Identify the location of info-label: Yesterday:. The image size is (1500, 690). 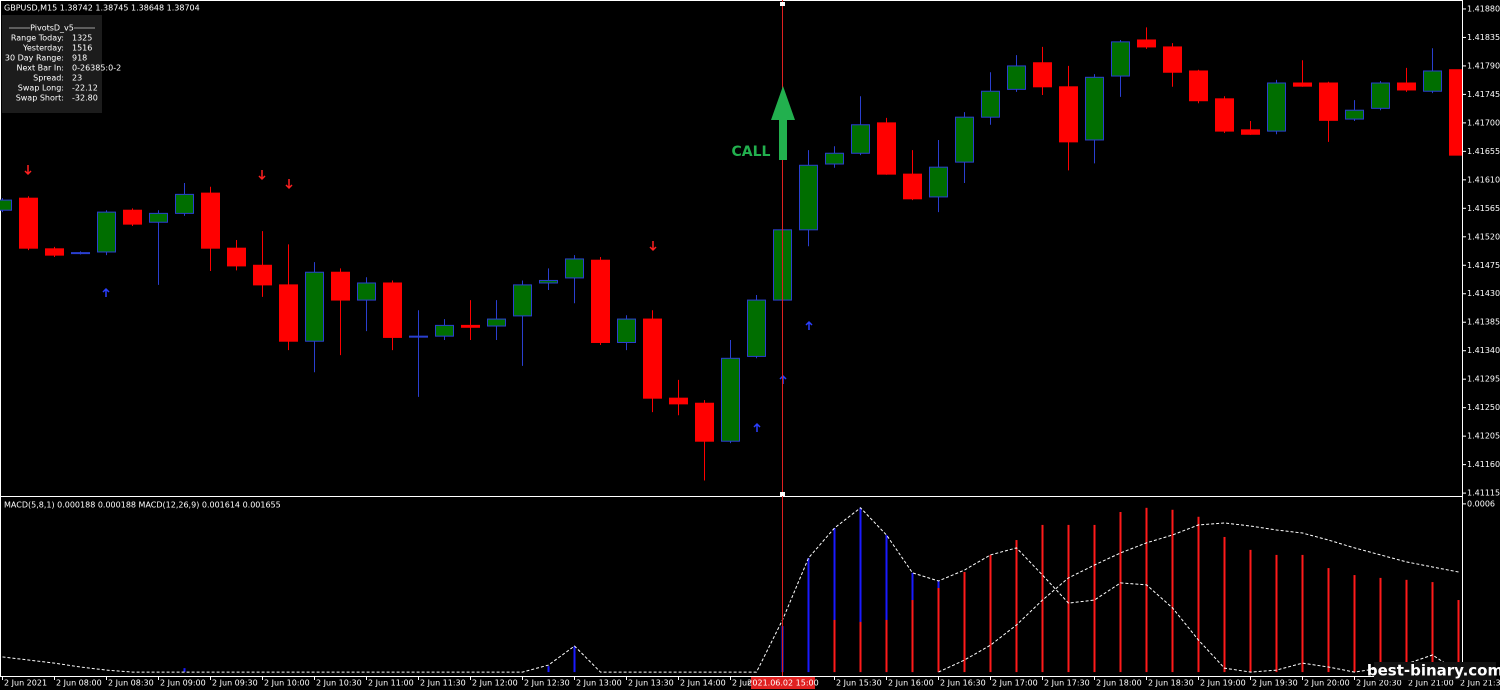
(43, 48).